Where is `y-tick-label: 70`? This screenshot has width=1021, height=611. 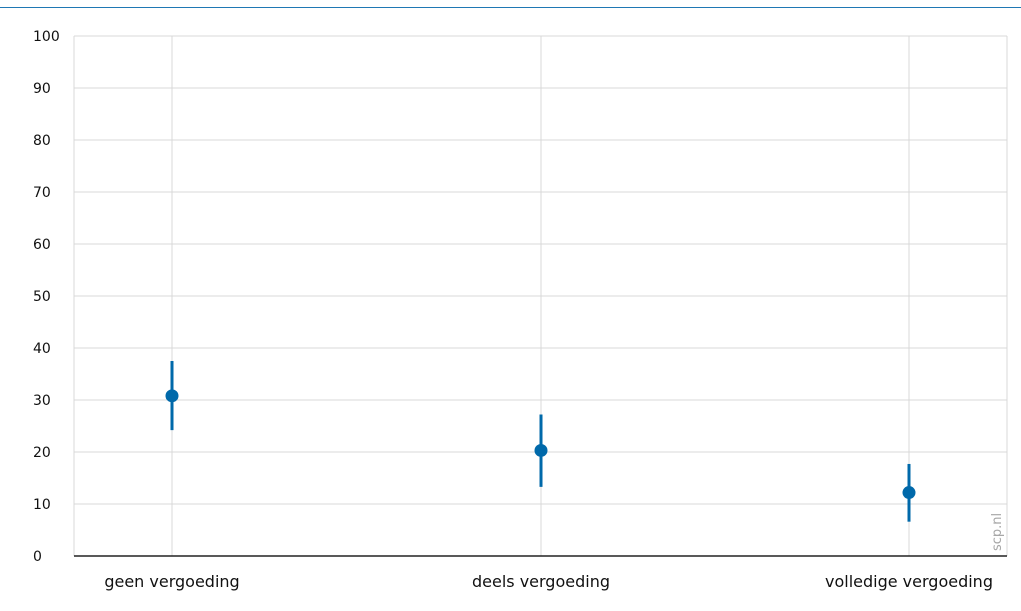
y-tick-label: 70 is located at coordinates (42, 193).